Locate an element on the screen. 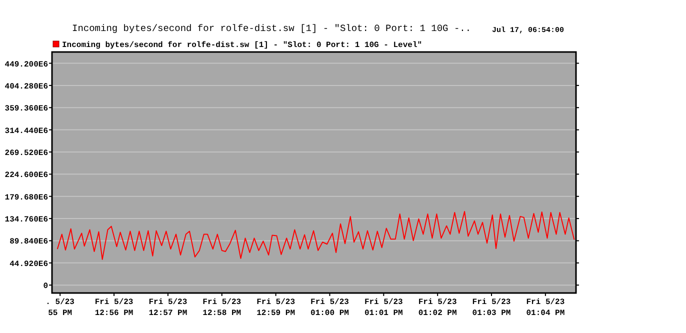  x-tick-label: Fri 5/23 01:01 PM is located at coordinates (384, 308).